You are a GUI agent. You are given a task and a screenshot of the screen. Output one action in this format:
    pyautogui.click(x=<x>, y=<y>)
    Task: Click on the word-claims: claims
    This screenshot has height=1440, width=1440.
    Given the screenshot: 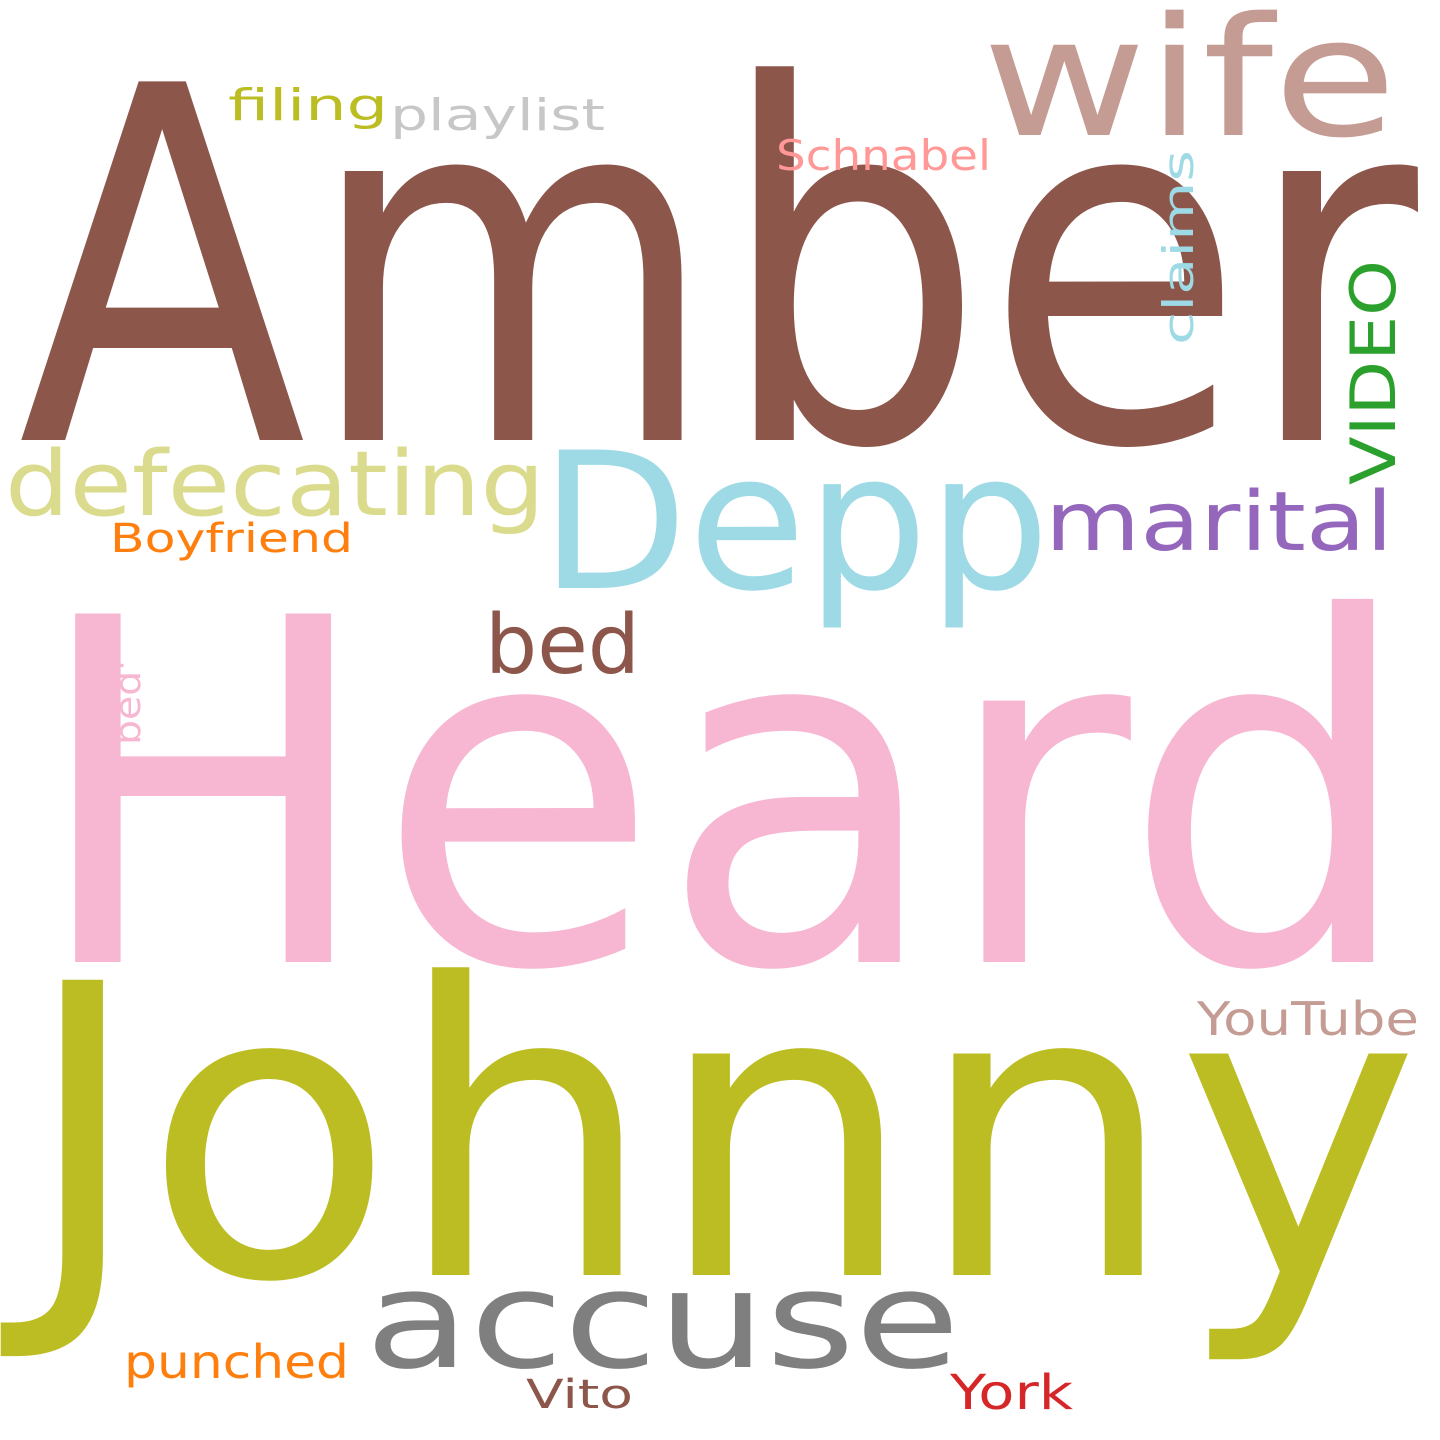 What is the action you would take?
    pyautogui.click(x=1178, y=247)
    